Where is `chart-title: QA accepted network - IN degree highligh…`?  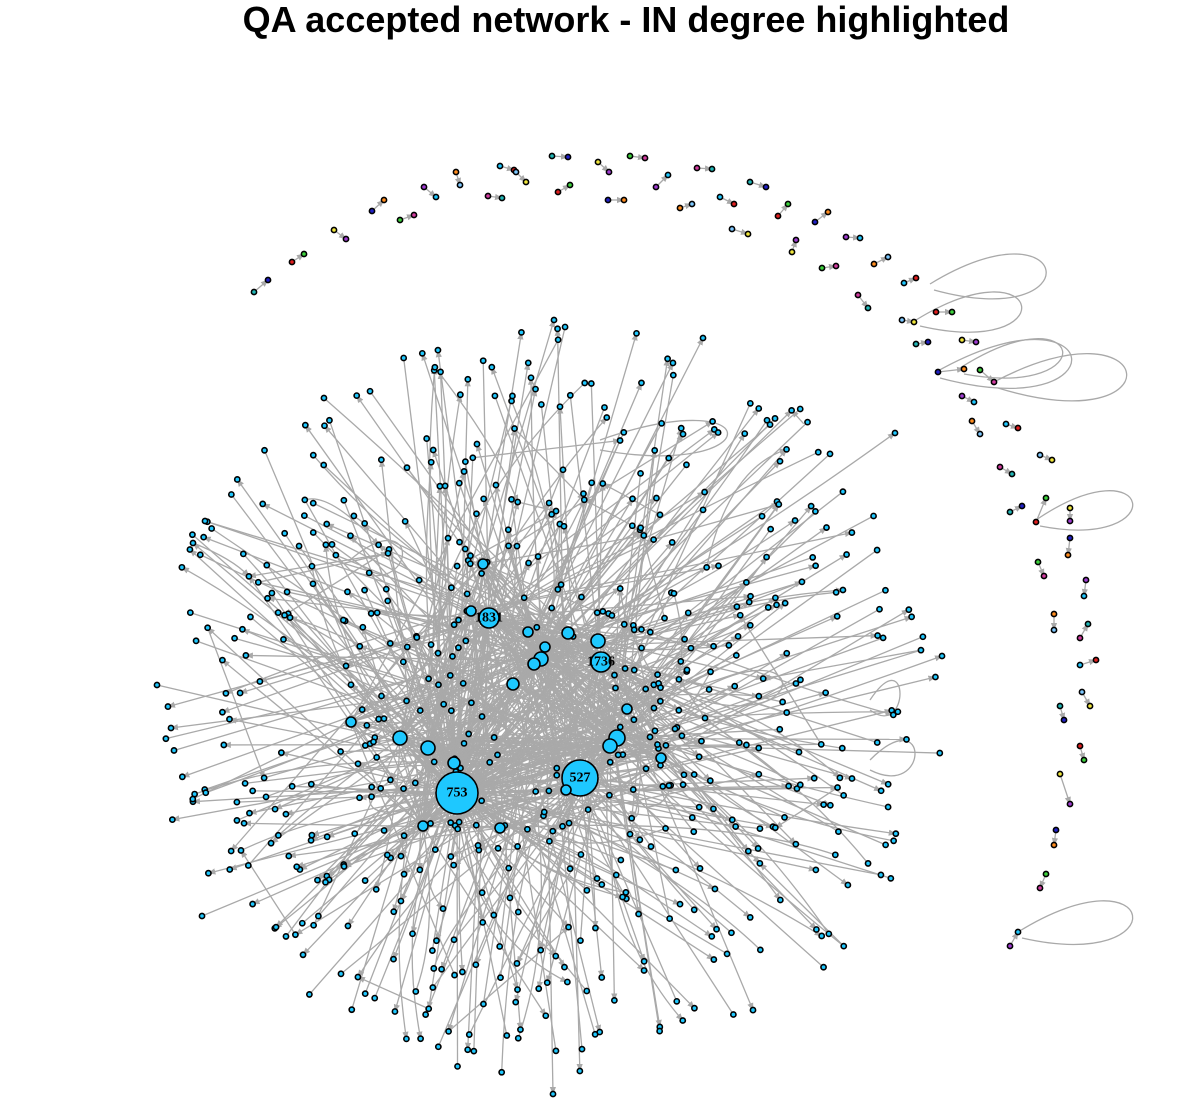
chart-title: QA accepted network - IN degree highligh… is located at coordinates (626, 20).